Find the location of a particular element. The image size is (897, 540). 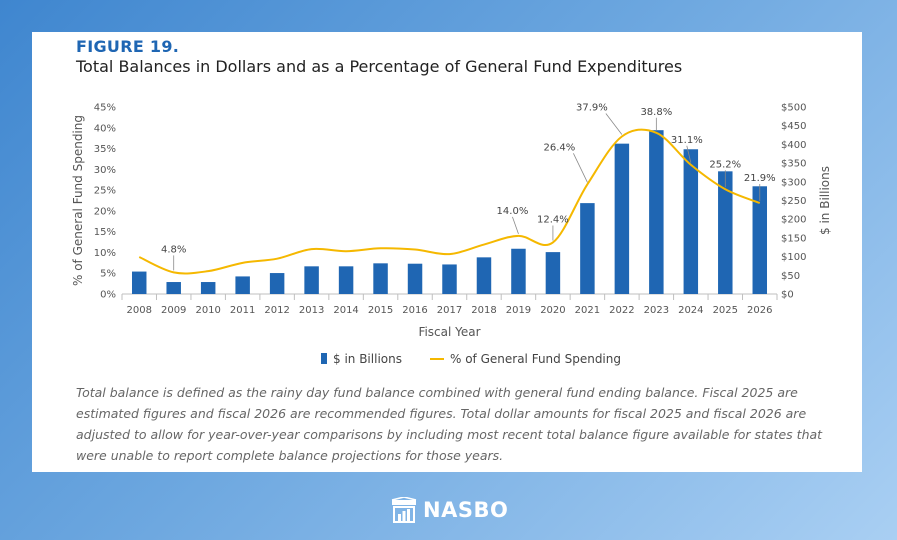

x-tick-label: 2020 is located at coordinates (552, 310).